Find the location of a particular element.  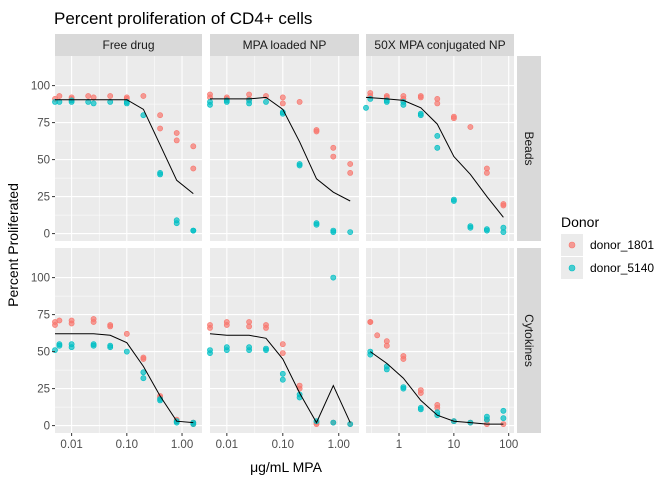

strip-beads is located at coordinates (529, 148).